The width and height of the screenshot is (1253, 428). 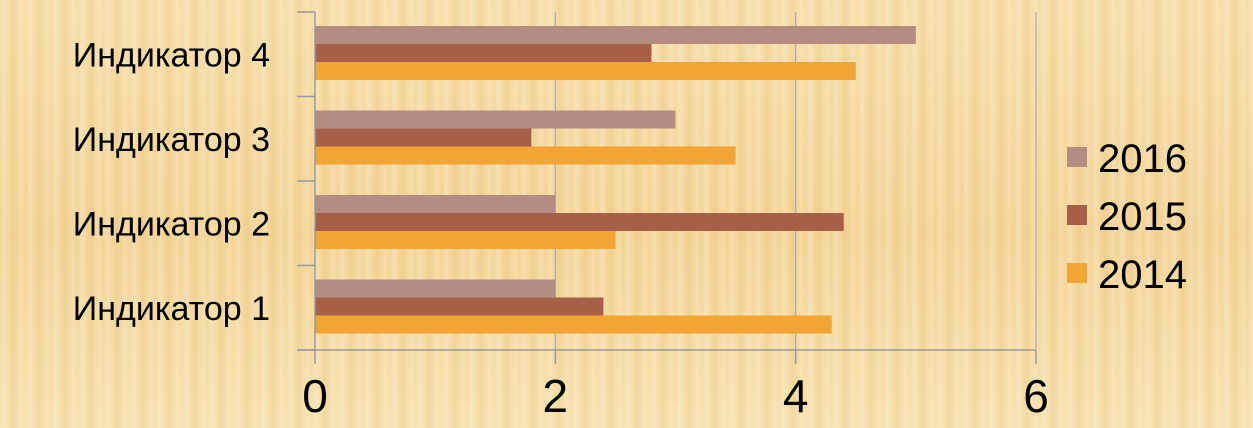 I want to click on value-axis-tick-labels: 0 2 4 6, so click(x=675, y=396).